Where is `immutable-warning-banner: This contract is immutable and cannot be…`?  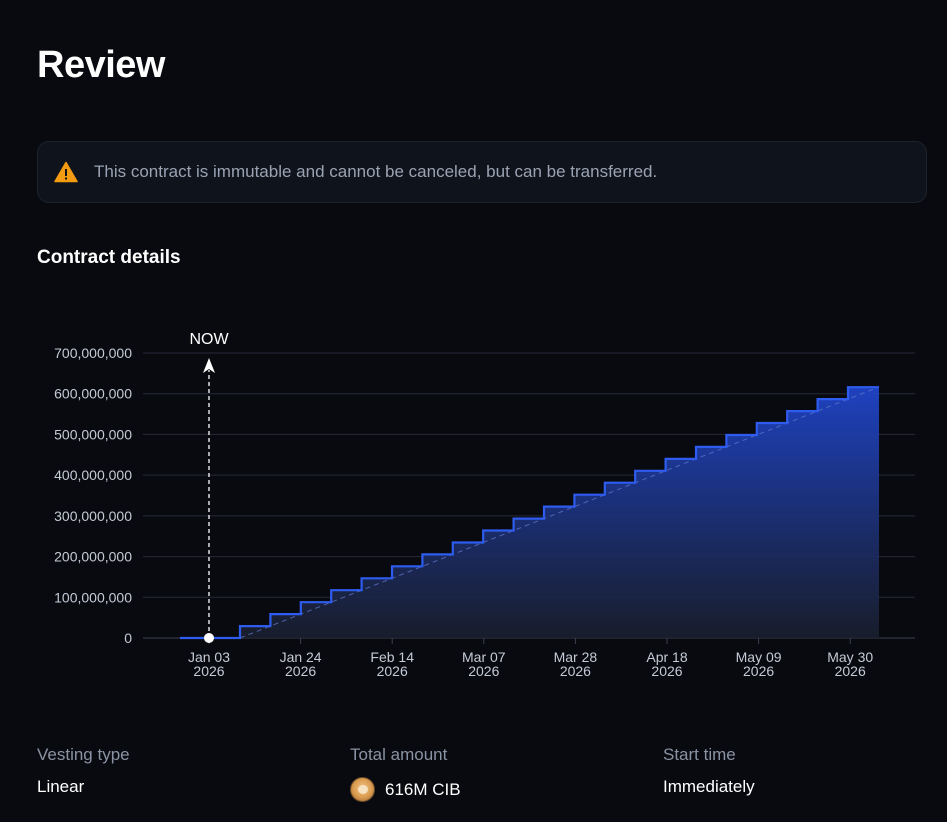
immutable-warning-banner: This contract is immutable and cannot be… is located at coordinates (482, 172).